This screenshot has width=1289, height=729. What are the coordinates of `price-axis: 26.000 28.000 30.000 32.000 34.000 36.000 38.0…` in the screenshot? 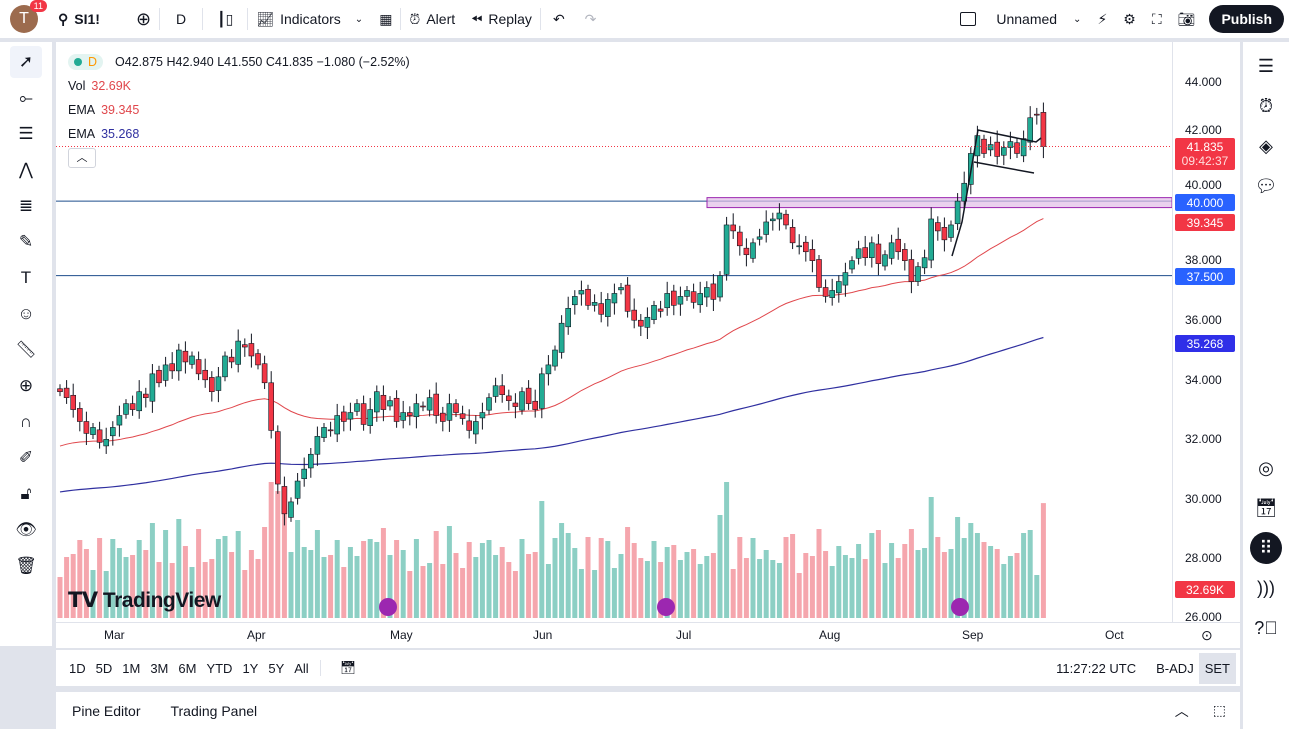 It's located at (1206, 333).